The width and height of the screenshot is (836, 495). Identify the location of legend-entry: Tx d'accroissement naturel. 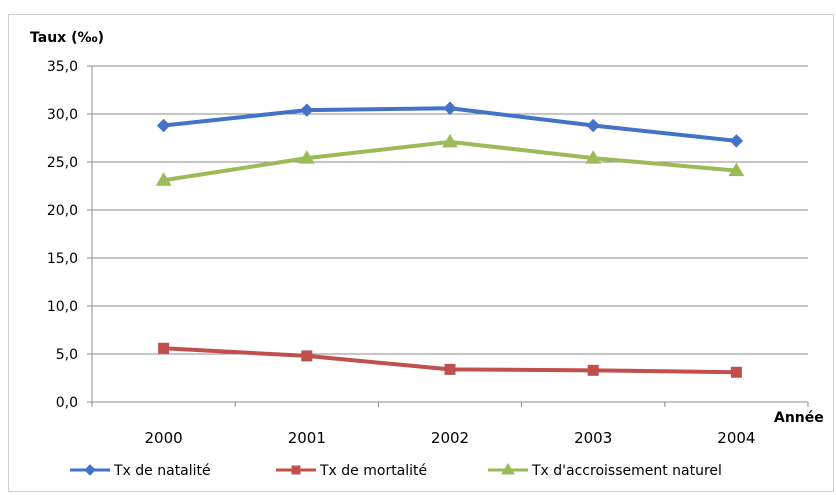
(605, 471).